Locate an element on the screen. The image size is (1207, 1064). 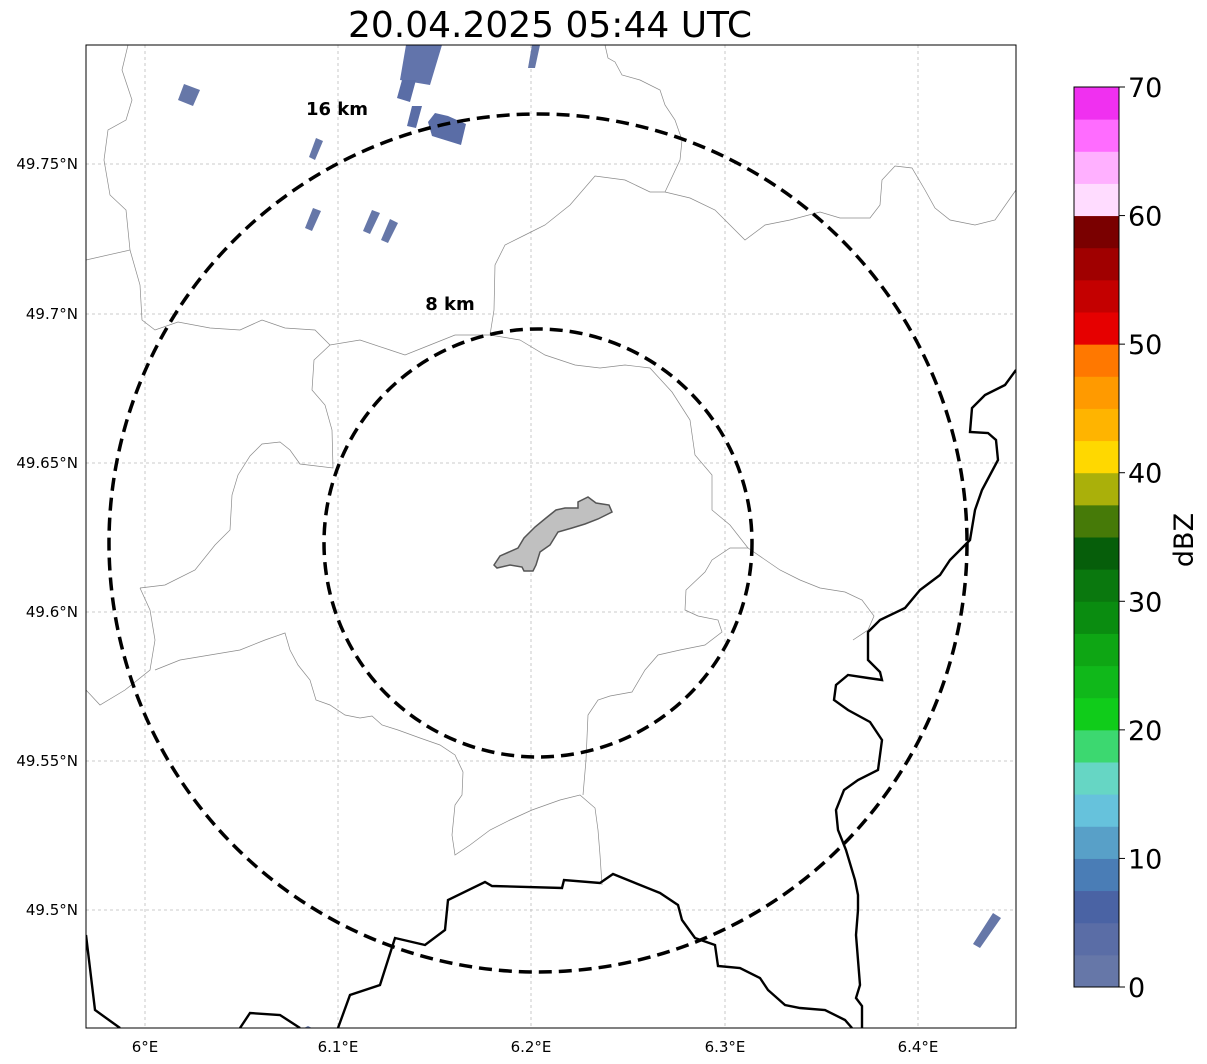
colorbar-tick-label: 30 is located at coordinates (1145, 602).